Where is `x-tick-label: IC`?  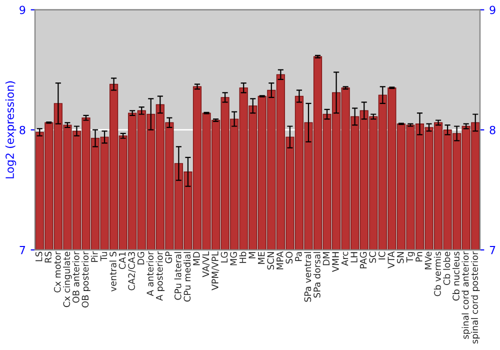 x-tick-label: IC is located at coordinates (382, 256).